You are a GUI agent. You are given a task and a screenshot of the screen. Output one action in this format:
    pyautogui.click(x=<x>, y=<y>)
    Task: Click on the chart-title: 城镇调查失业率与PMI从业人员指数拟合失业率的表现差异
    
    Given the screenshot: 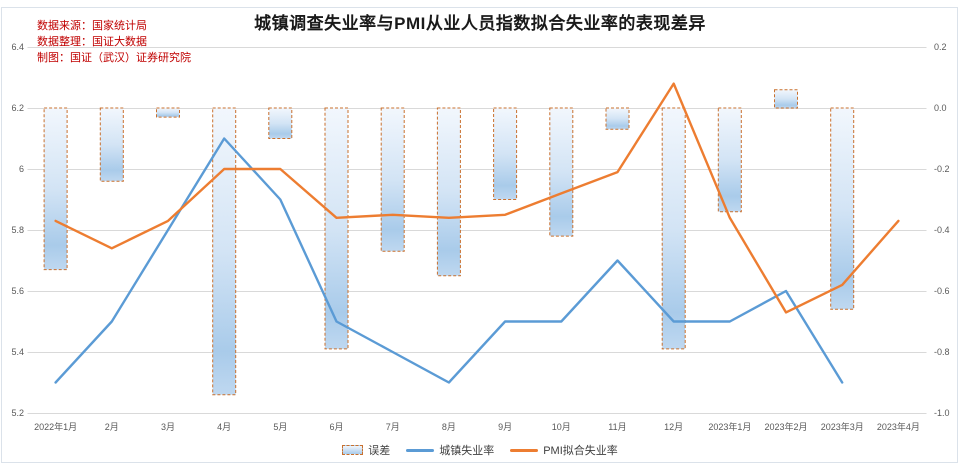 What is the action you would take?
    pyautogui.click(x=480, y=23)
    